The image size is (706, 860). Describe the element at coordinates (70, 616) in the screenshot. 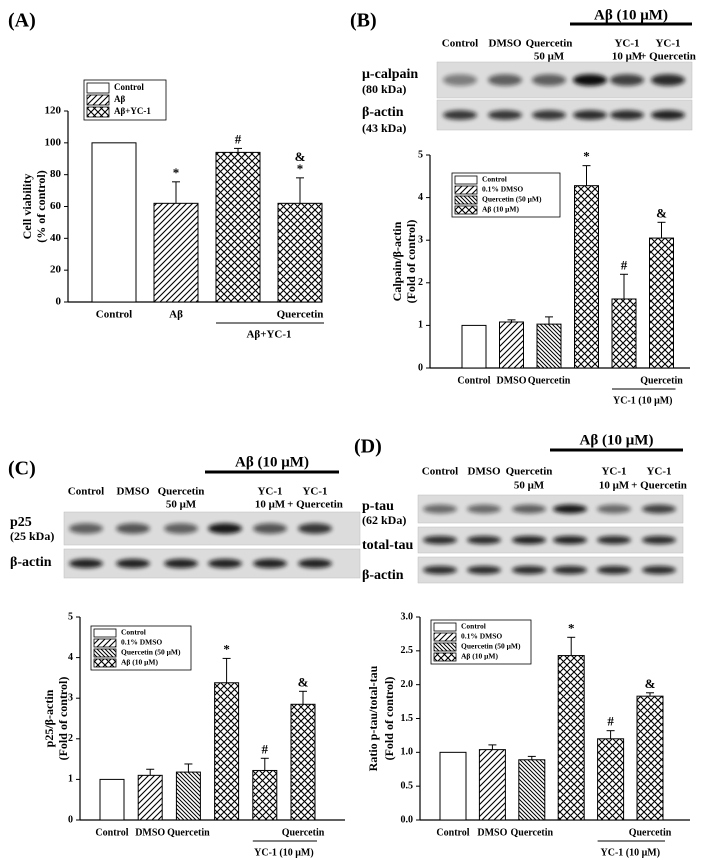

I see `y-tick-label: 5` at that location.